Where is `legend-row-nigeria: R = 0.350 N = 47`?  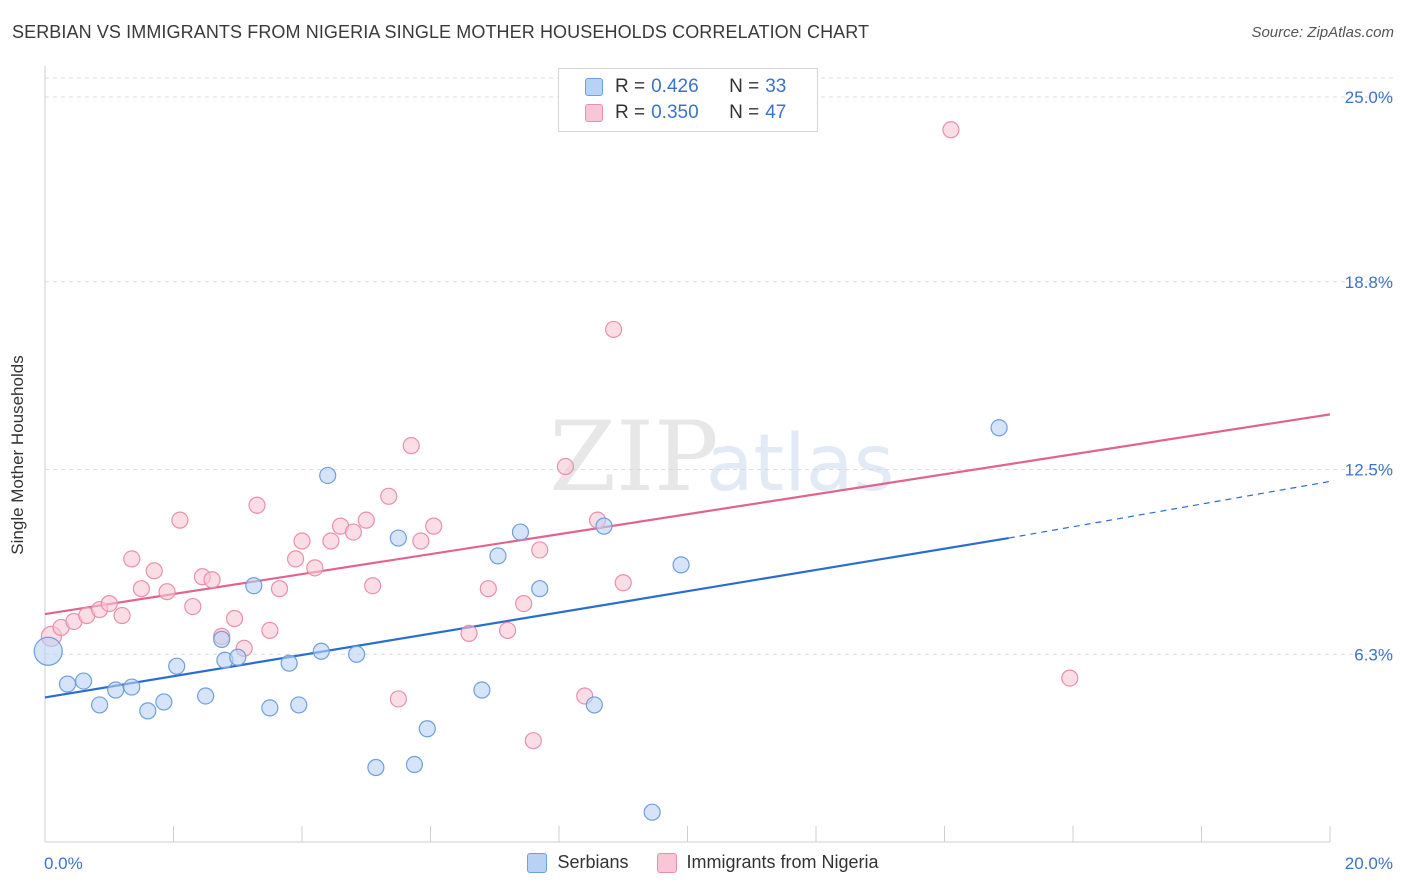
legend-row-nigeria: R = 0.350 N = 47 is located at coordinates (685, 113).